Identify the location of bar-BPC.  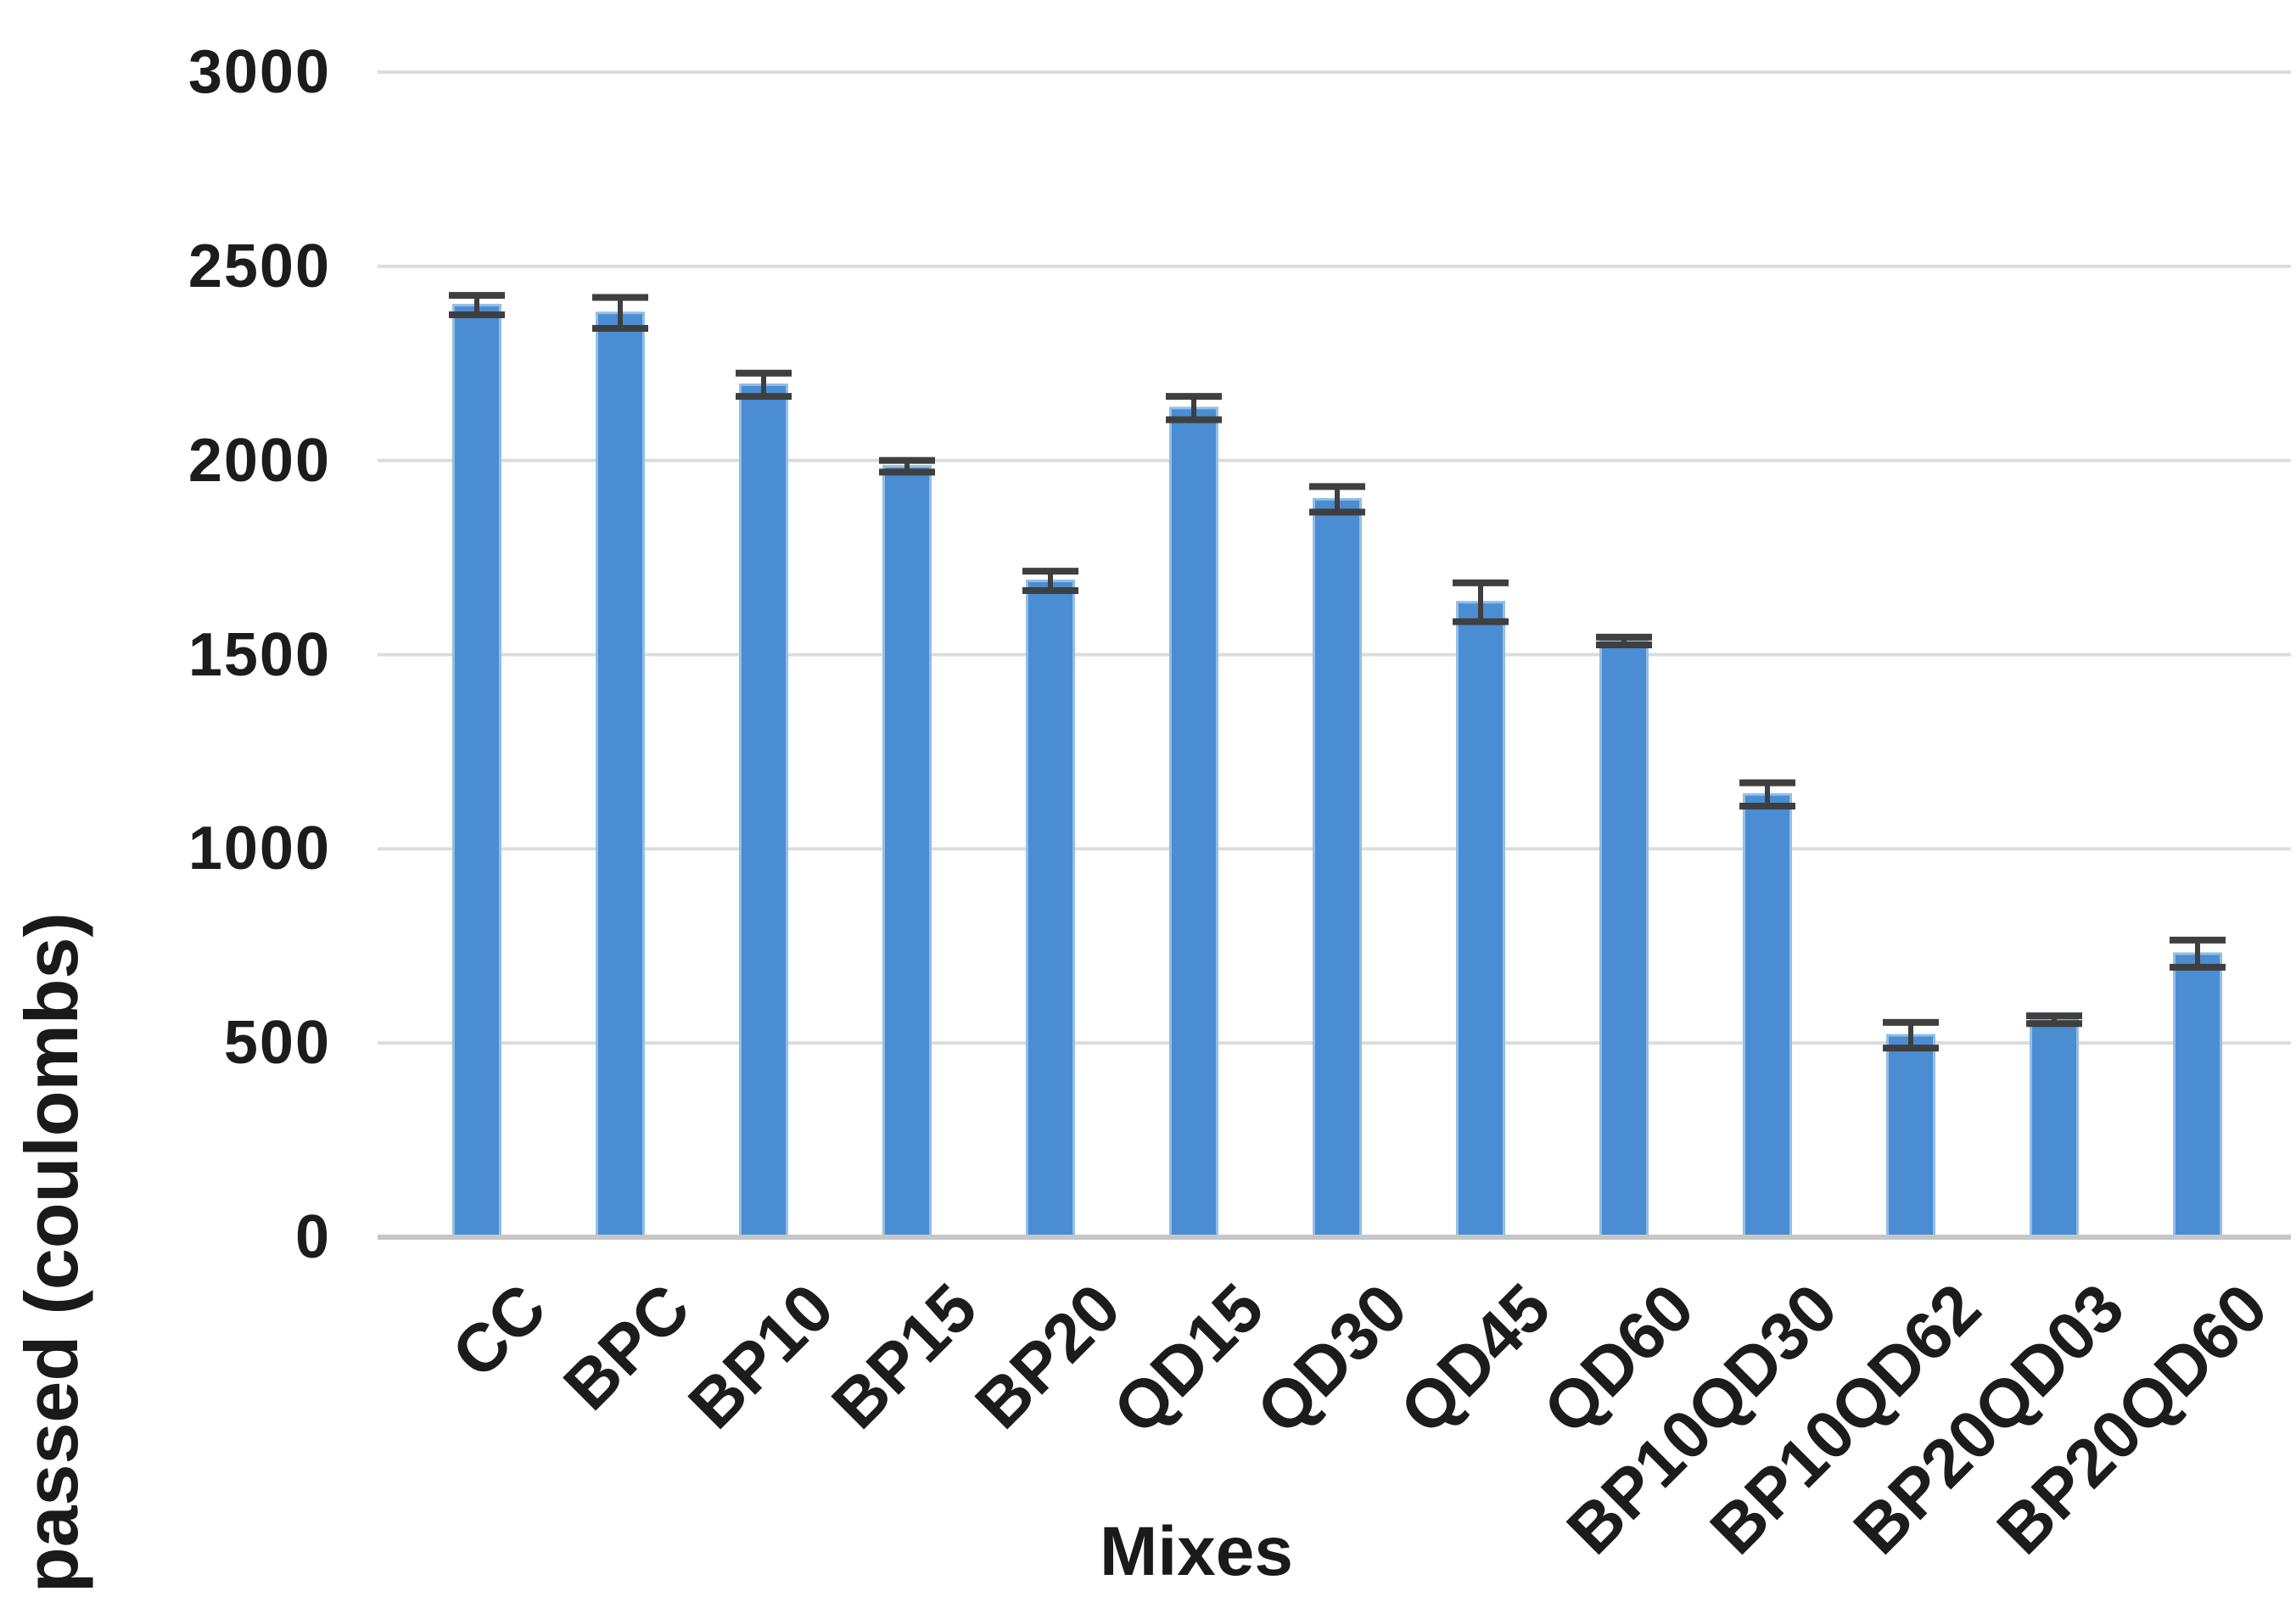
(620, 775).